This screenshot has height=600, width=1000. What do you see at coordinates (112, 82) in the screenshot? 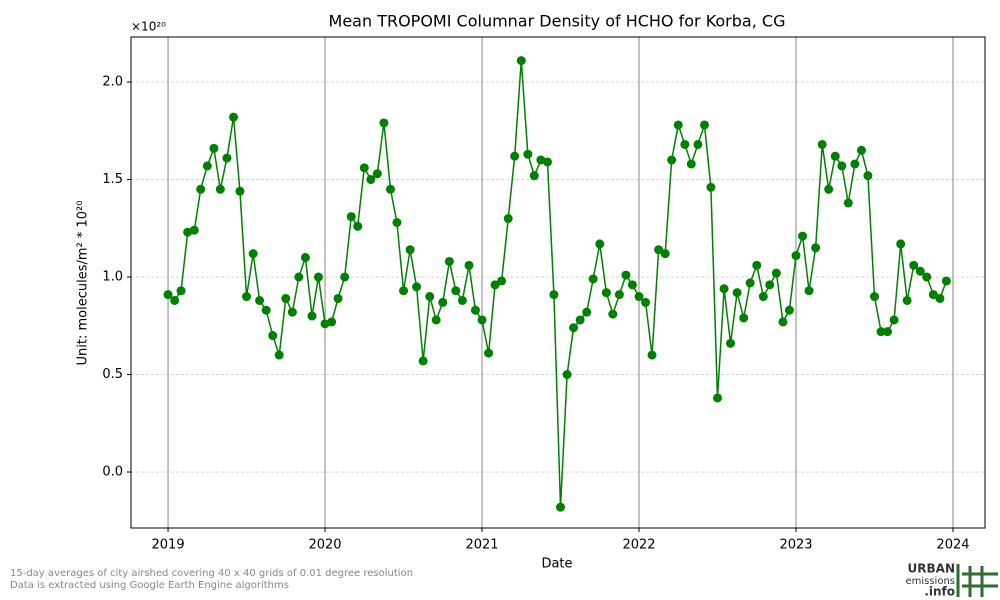
I see `y-tick-label: 2.0` at bounding box center [112, 82].